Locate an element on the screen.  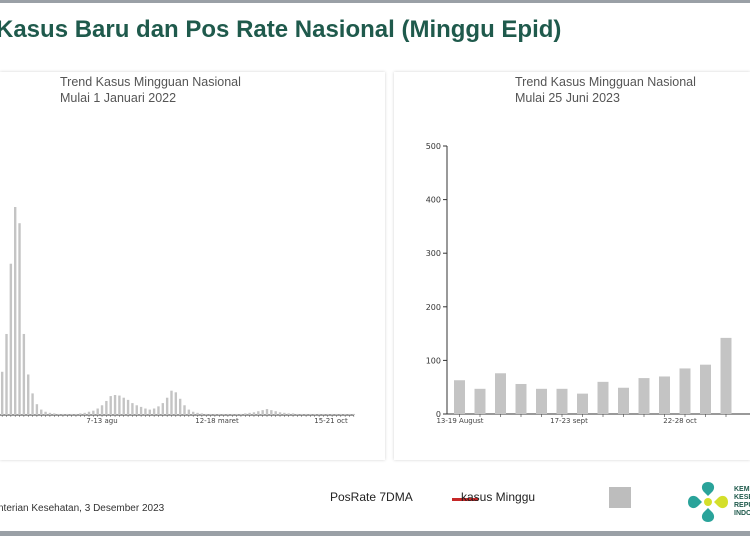
chart-title-text: Trend Kasus Mingguan Nasional is located at coordinates (150, 82).